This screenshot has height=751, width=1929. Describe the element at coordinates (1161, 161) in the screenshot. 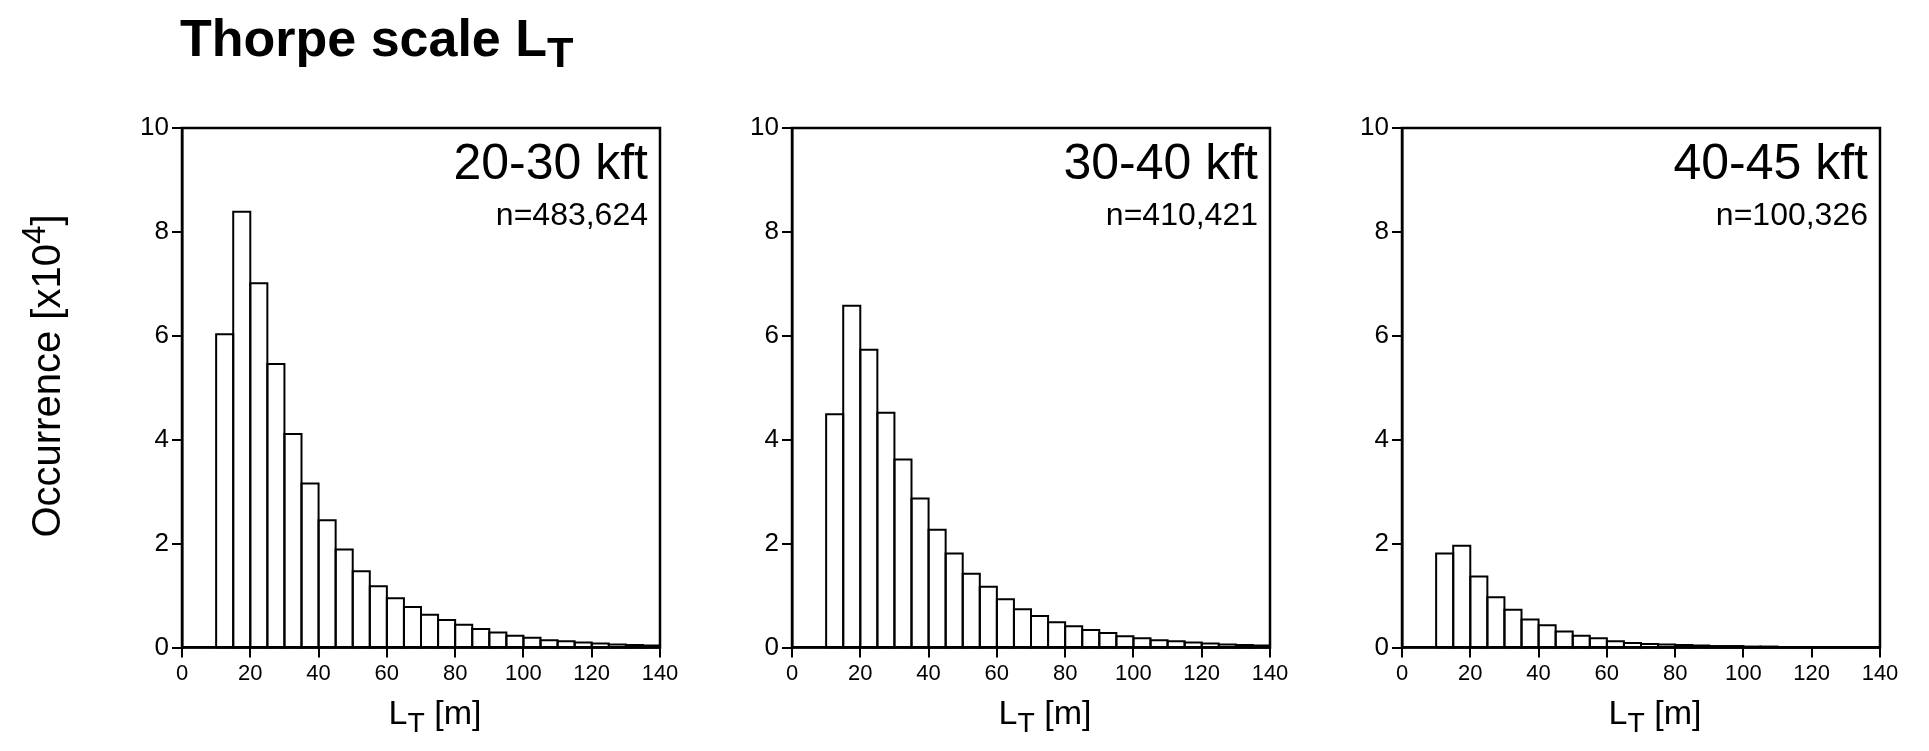

I see `annotation: 30-40 kft` at that location.